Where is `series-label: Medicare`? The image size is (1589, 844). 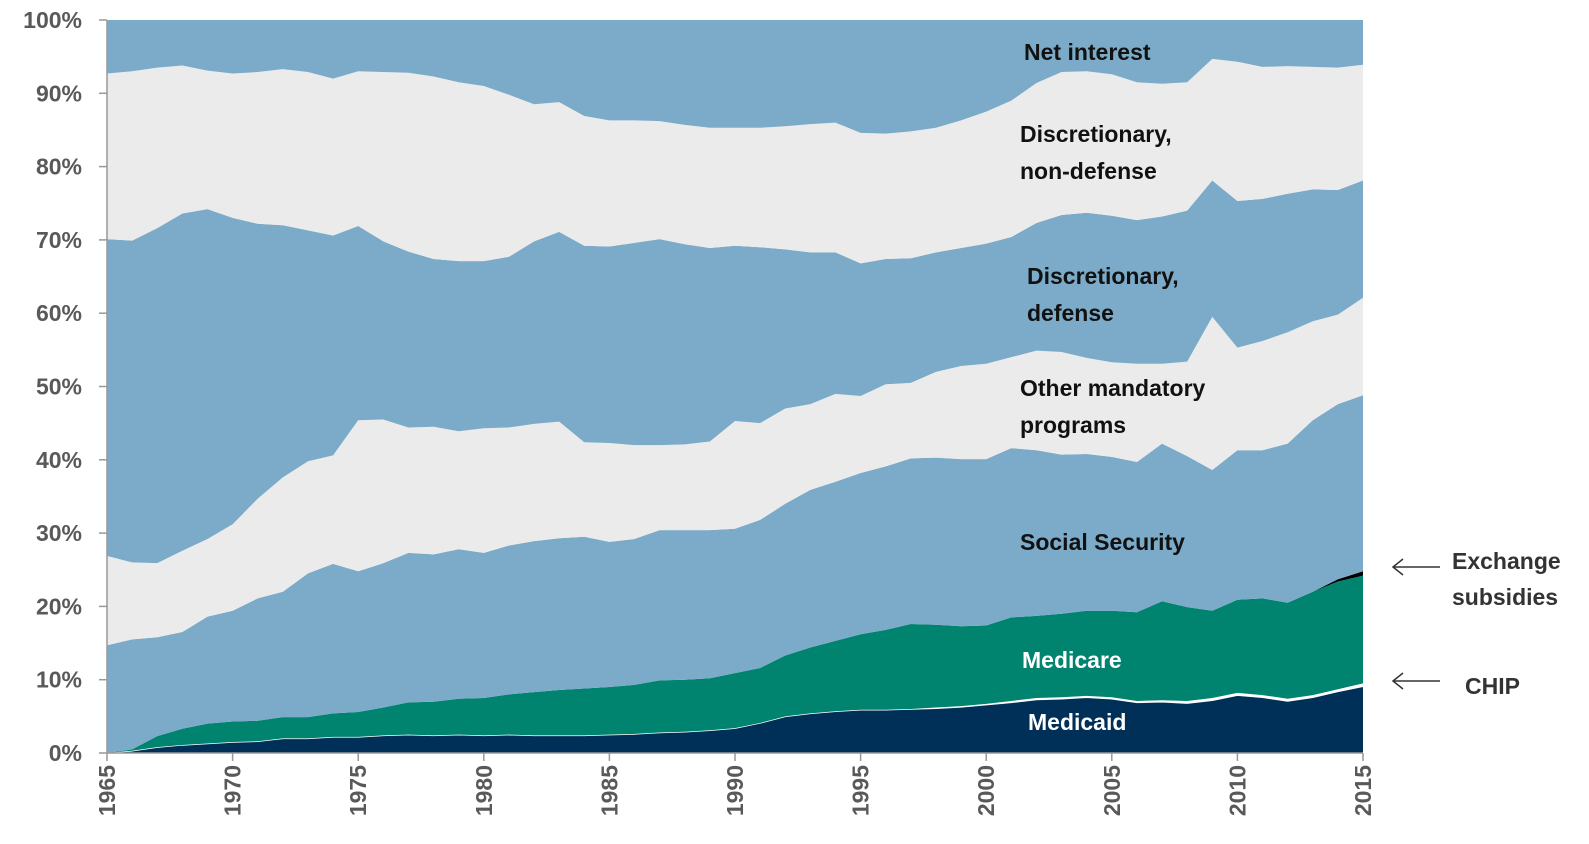
series-label: Medicare is located at coordinates (1072, 660).